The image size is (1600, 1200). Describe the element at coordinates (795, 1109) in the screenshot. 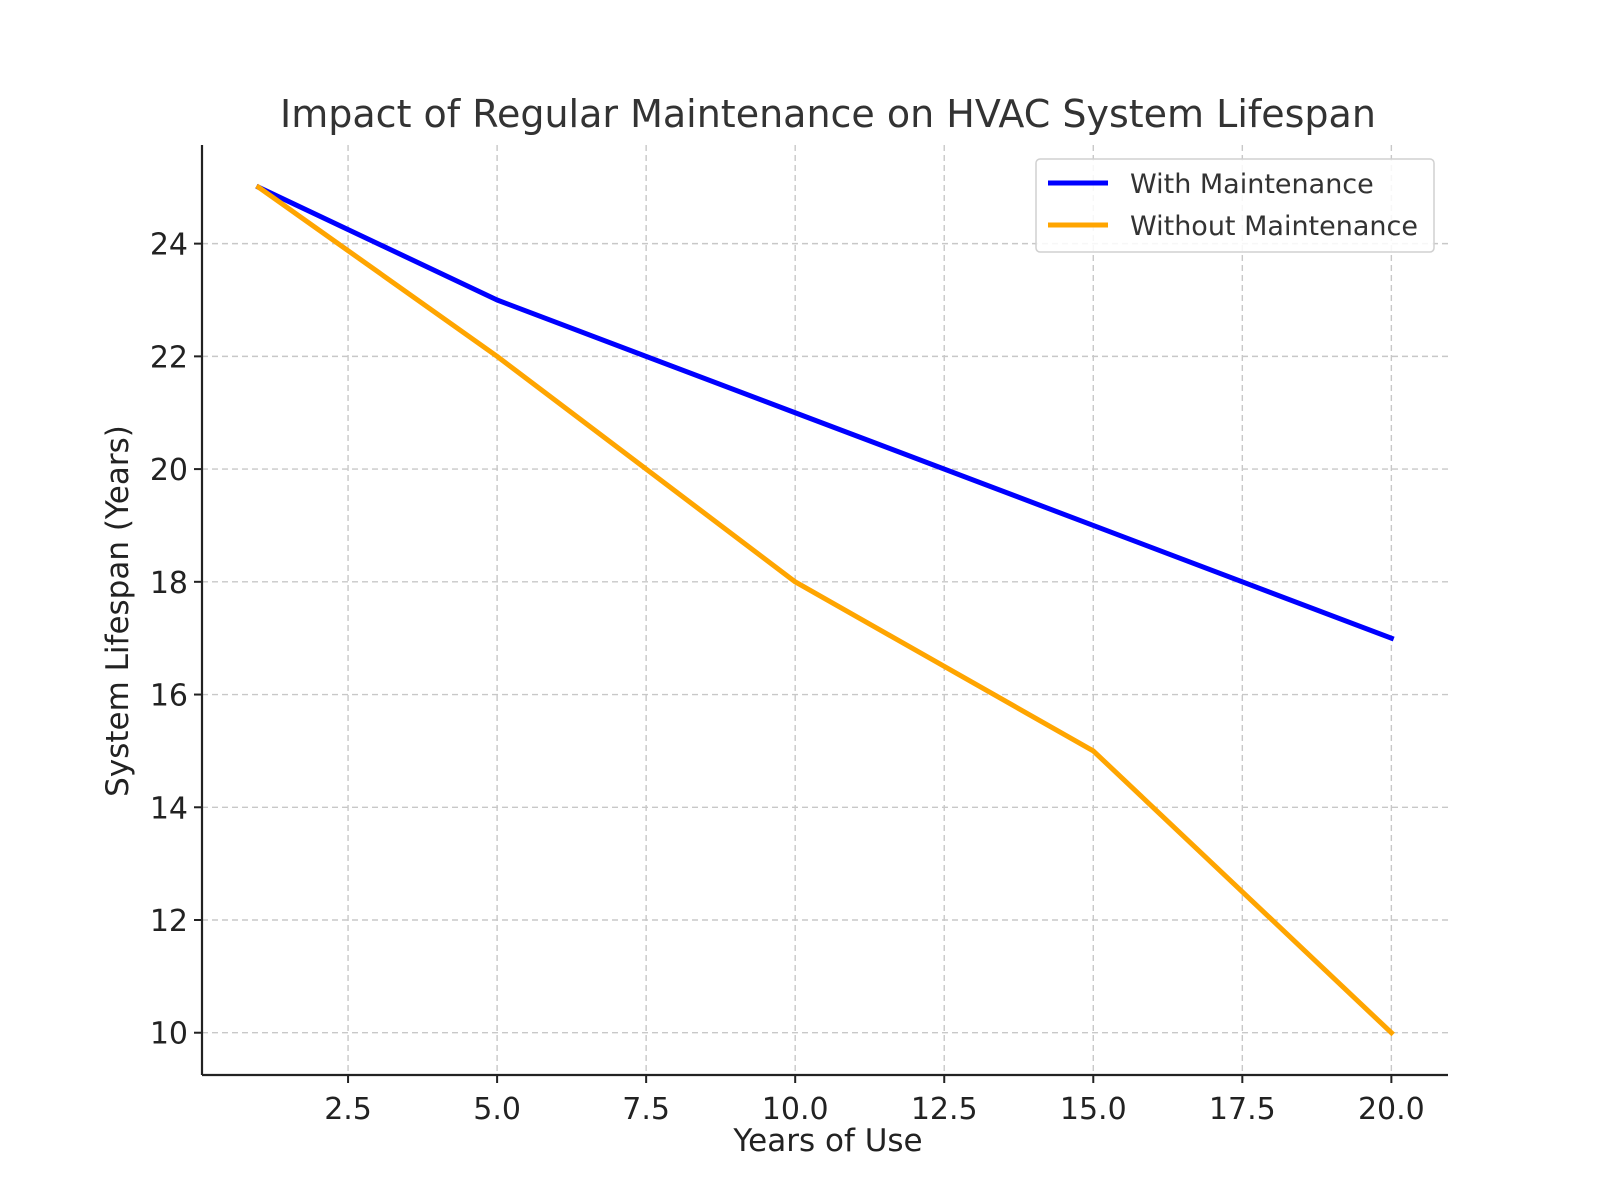

I see `x-tick-label: 10.0` at that location.